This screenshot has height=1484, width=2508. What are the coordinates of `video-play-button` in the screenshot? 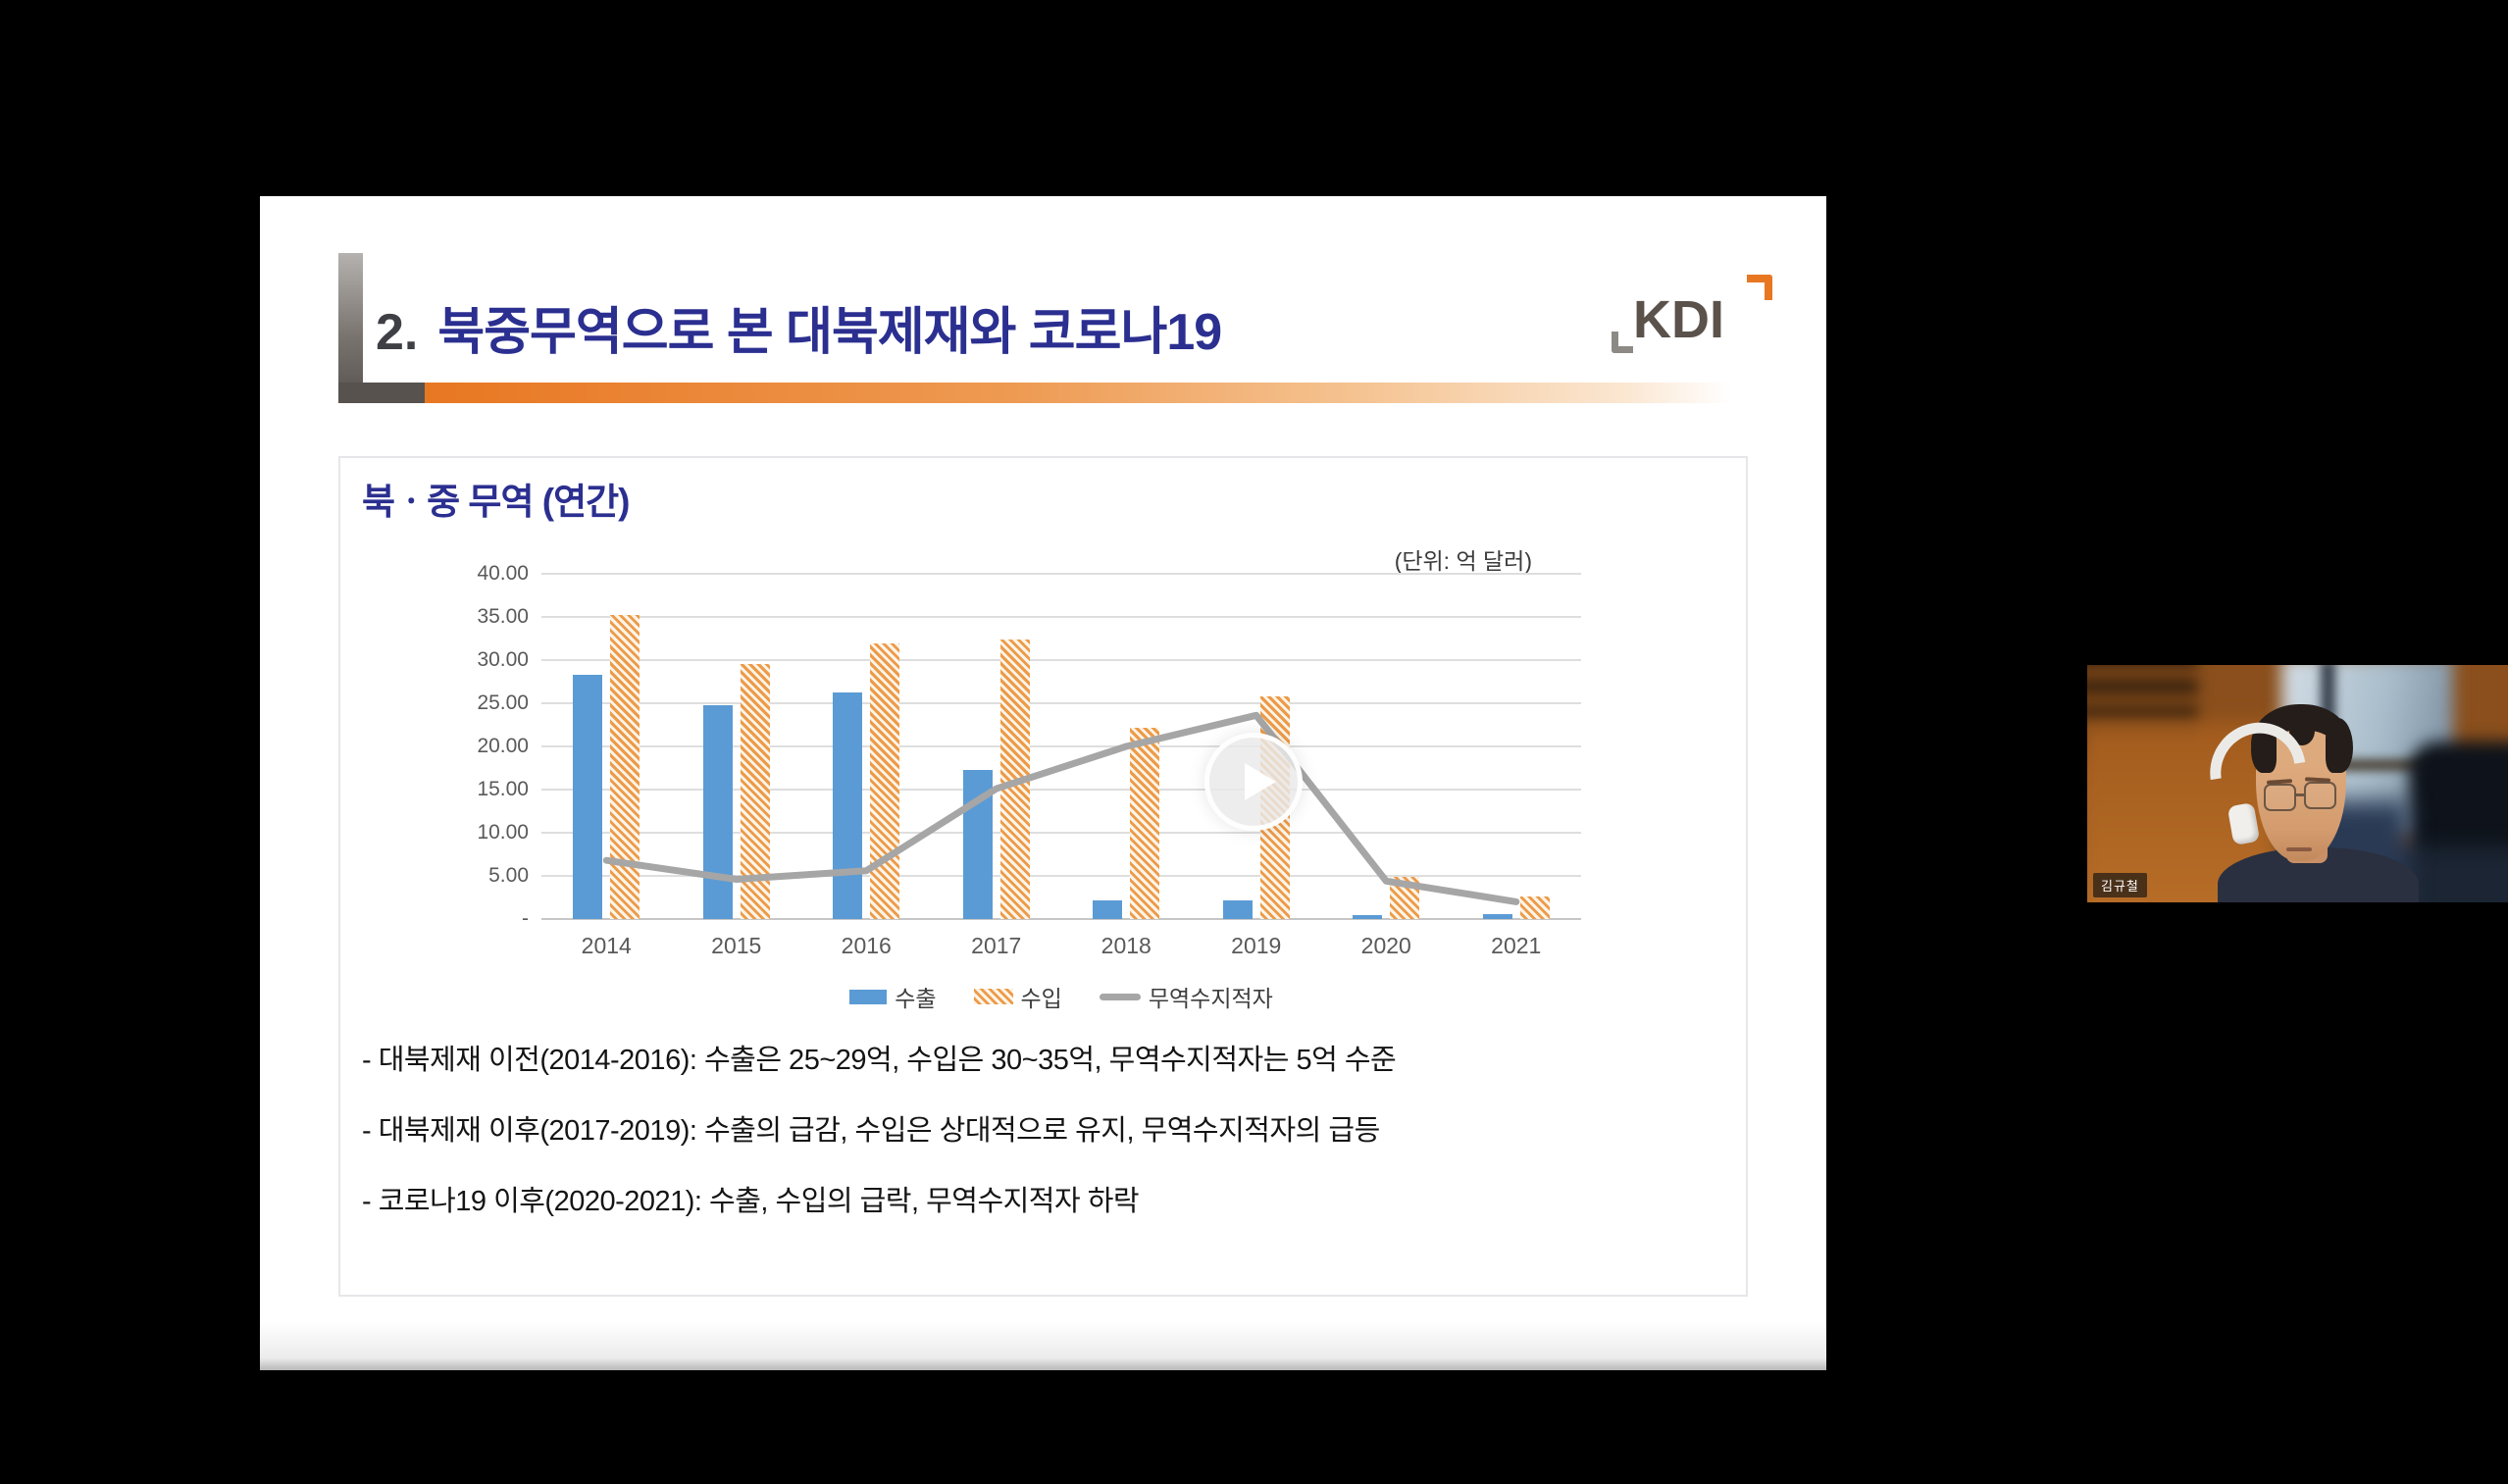 It's located at (1253, 782).